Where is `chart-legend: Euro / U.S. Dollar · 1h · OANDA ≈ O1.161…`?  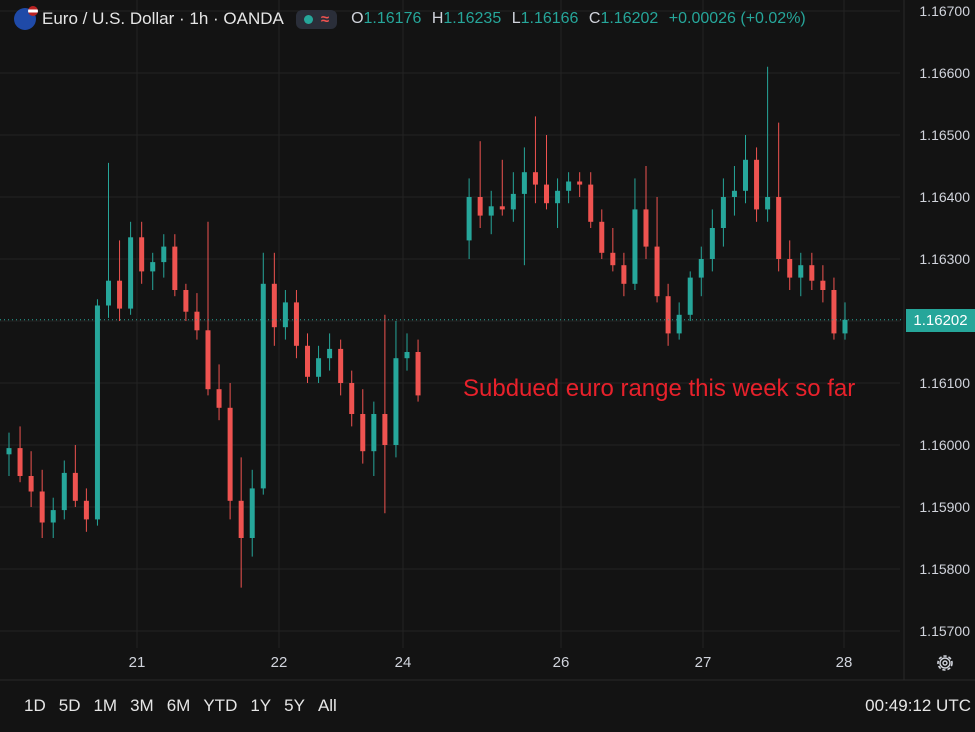
chart-legend: Euro / U.S. Dollar · 1h · OANDA ≈ O1.161… is located at coordinates (413, 19).